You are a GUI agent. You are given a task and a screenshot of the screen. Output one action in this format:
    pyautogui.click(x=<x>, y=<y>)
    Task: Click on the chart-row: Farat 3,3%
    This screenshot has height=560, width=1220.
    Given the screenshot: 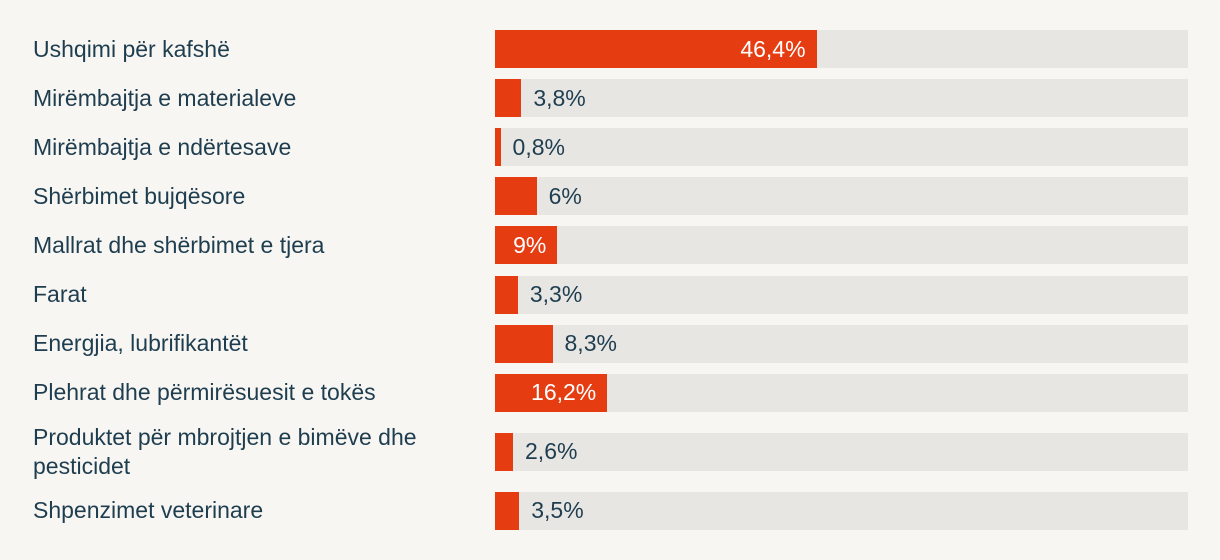 What is the action you would take?
    pyautogui.click(x=610, y=294)
    